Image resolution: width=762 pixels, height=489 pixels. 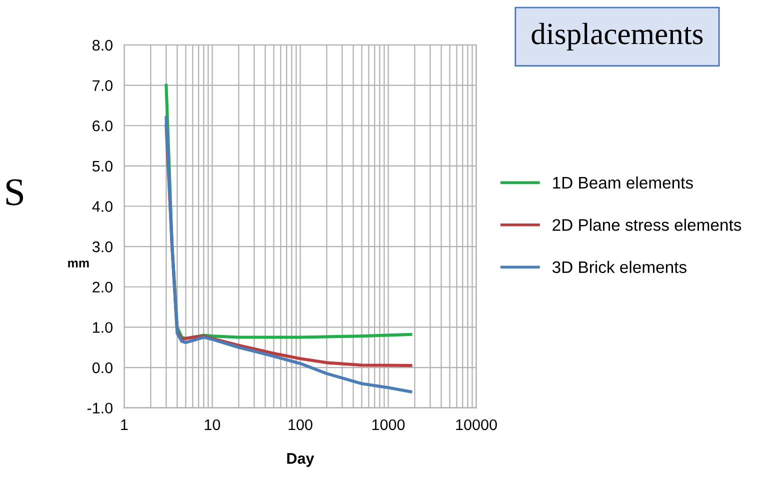 What do you see at coordinates (102, 206) in the screenshot?
I see `y-tick-label: 4.0` at bounding box center [102, 206].